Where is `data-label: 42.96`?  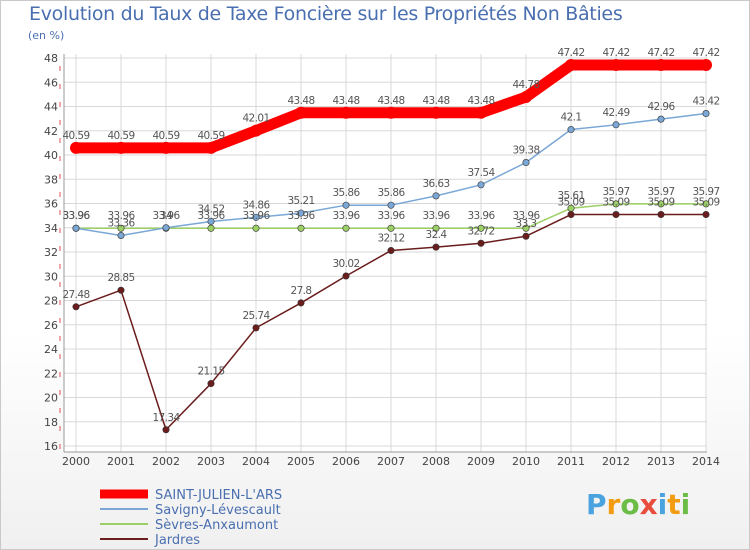
data-label: 42.96 is located at coordinates (661, 107).